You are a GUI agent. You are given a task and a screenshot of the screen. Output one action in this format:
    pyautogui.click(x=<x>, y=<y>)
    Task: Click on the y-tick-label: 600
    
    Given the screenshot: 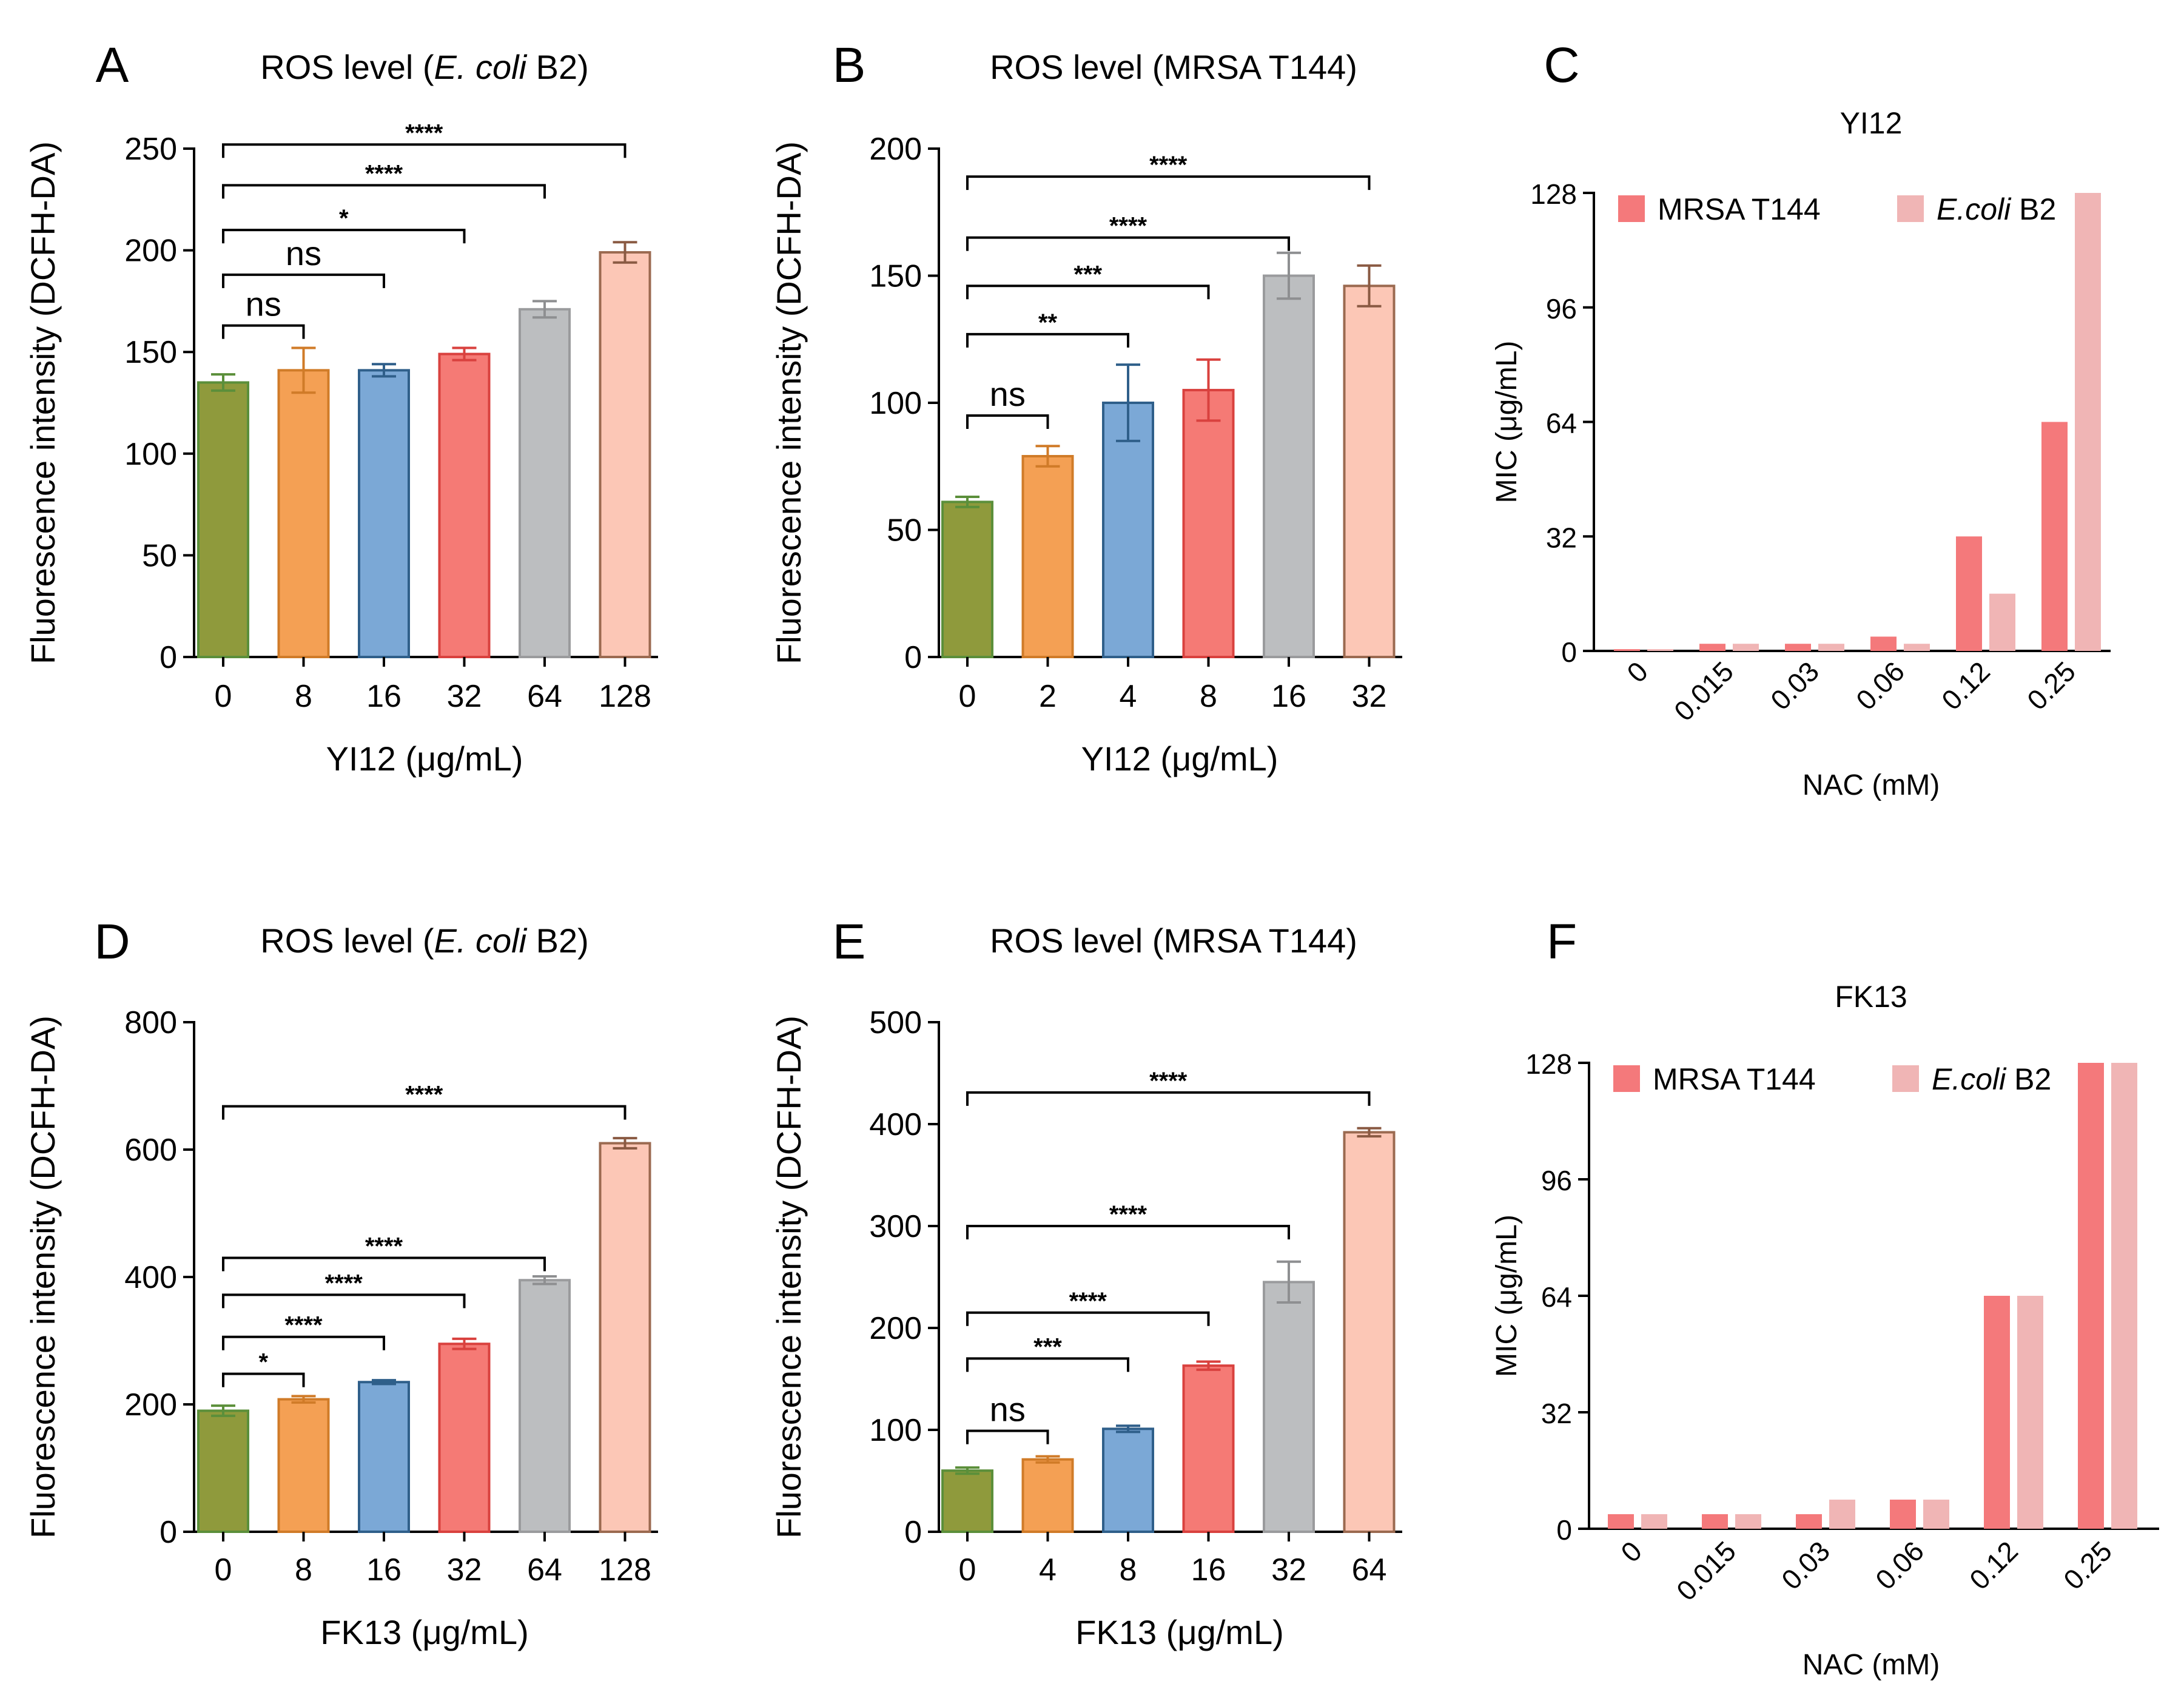 What is the action you would take?
    pyautogui.click(x=150, y=1150)
    